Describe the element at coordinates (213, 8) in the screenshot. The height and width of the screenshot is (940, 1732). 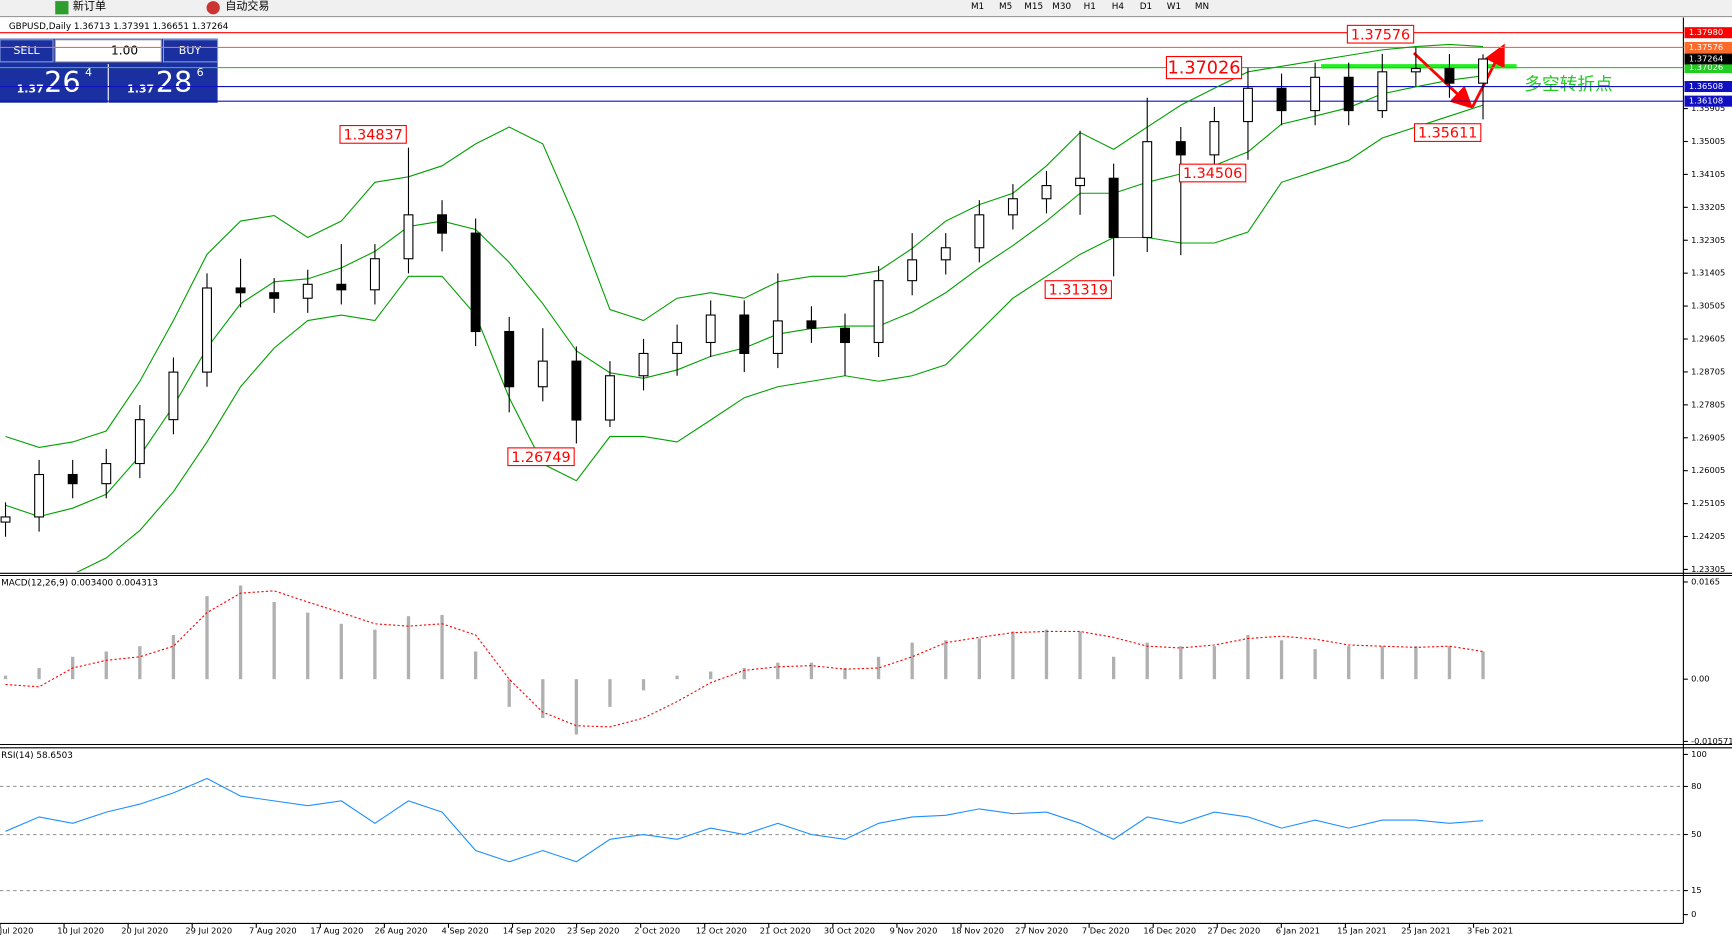
I see `auto-trading-icon` at that location.